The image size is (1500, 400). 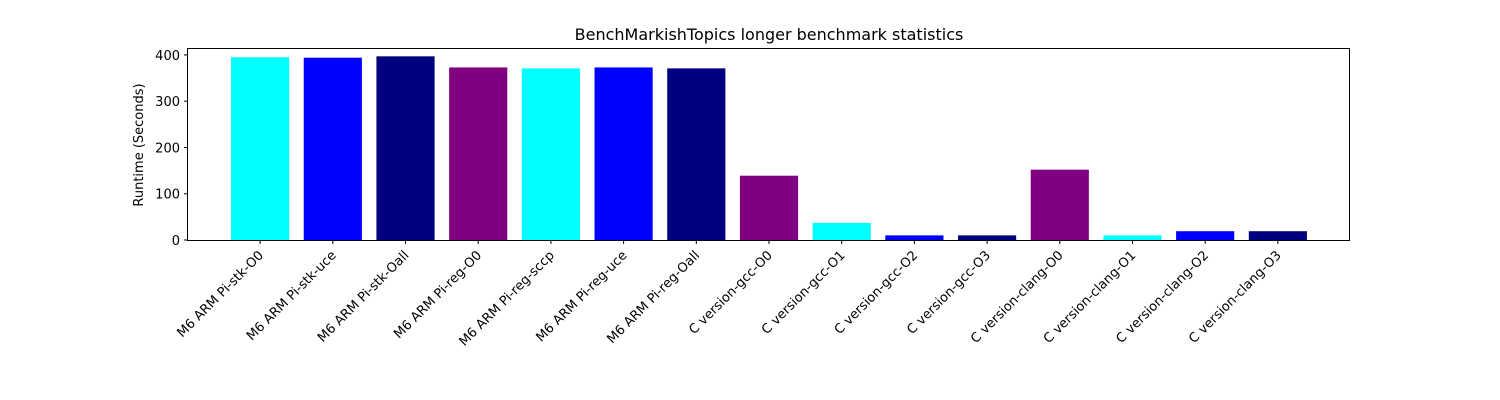 I want to click on y-tick-label-3: 300, so click(x=167, y=102).